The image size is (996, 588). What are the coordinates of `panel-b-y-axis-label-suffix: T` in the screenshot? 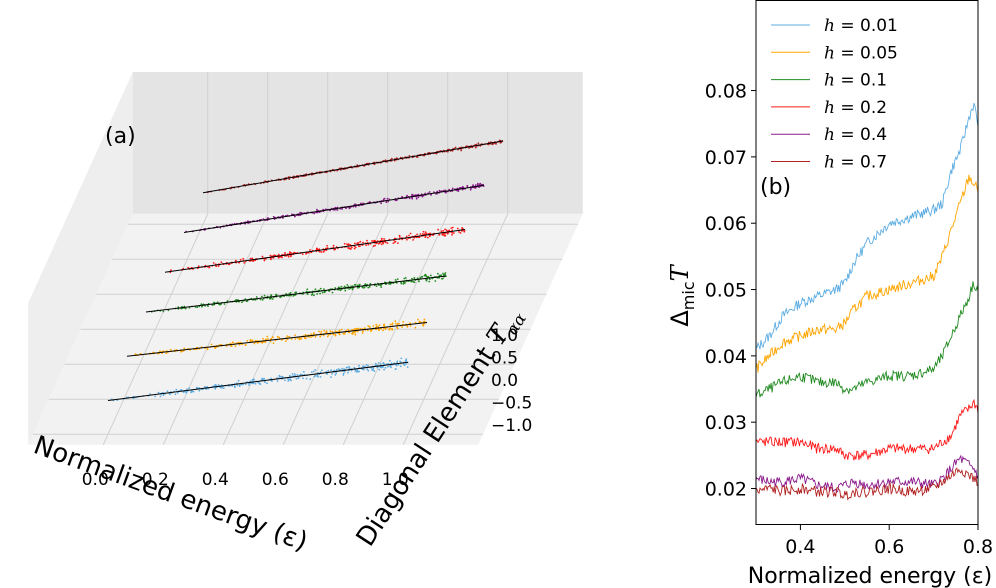 It's located at (680, 272).